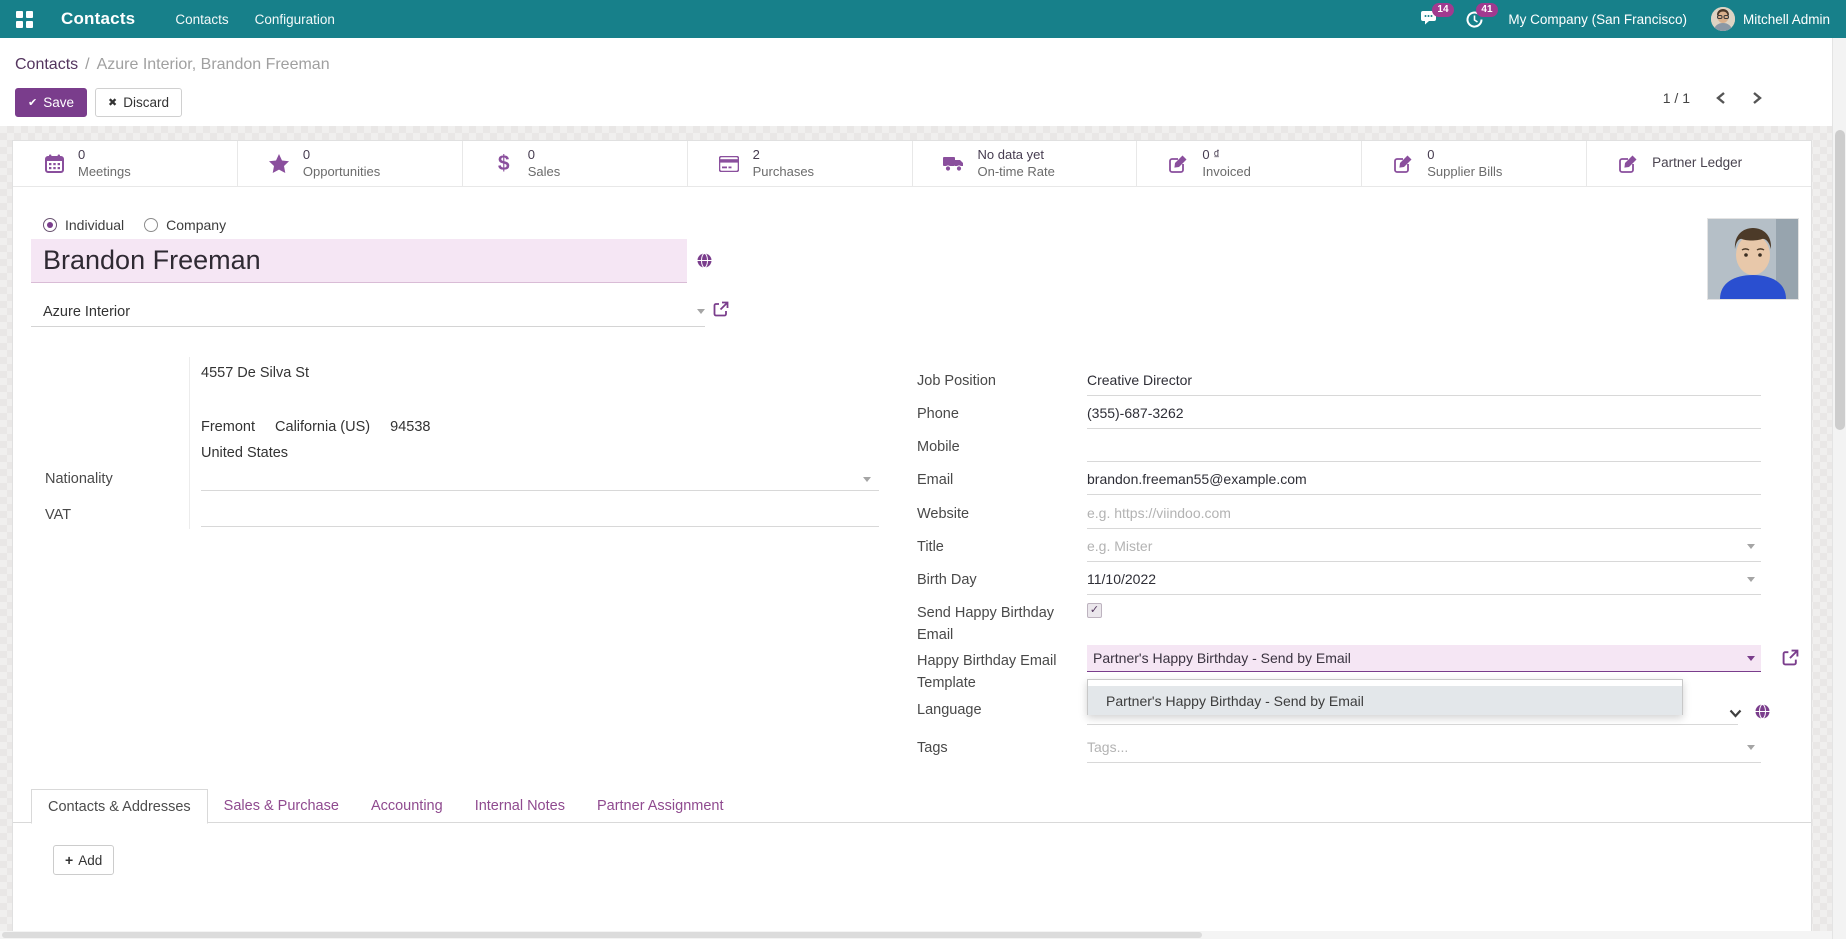 The height and width of the screenshot is (939, 1846). I want to click on stat-value: 2, so click(756, 155).